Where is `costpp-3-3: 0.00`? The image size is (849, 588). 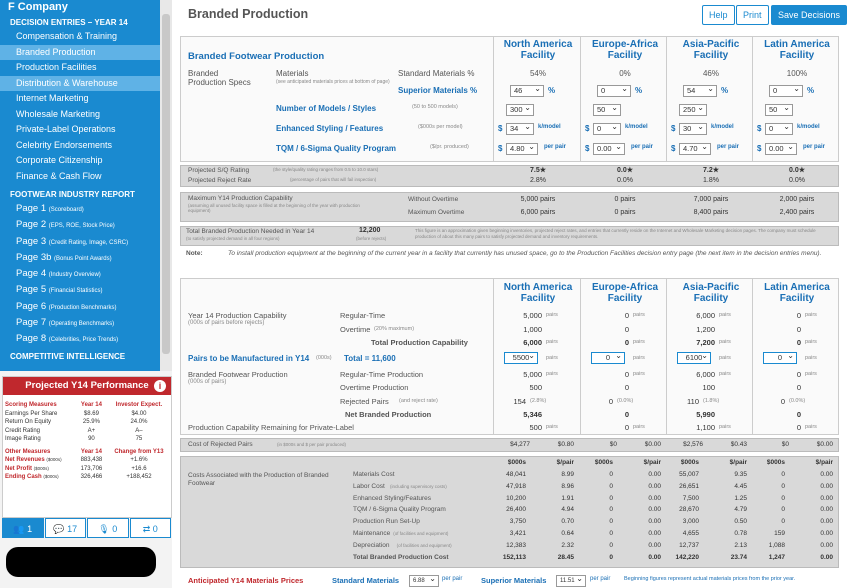 costpp-3-3: 0.00 is located at coordinates (826, 510).